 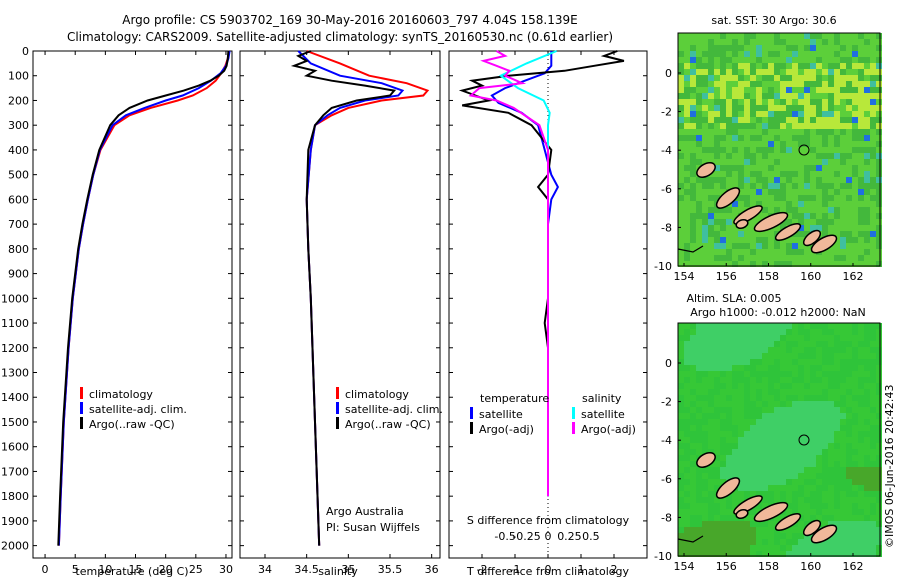 What do you see at coordinates (768, 276) in the screenshot?
I see `map-x-tick-label: 158` at bounding box center [768, 276].